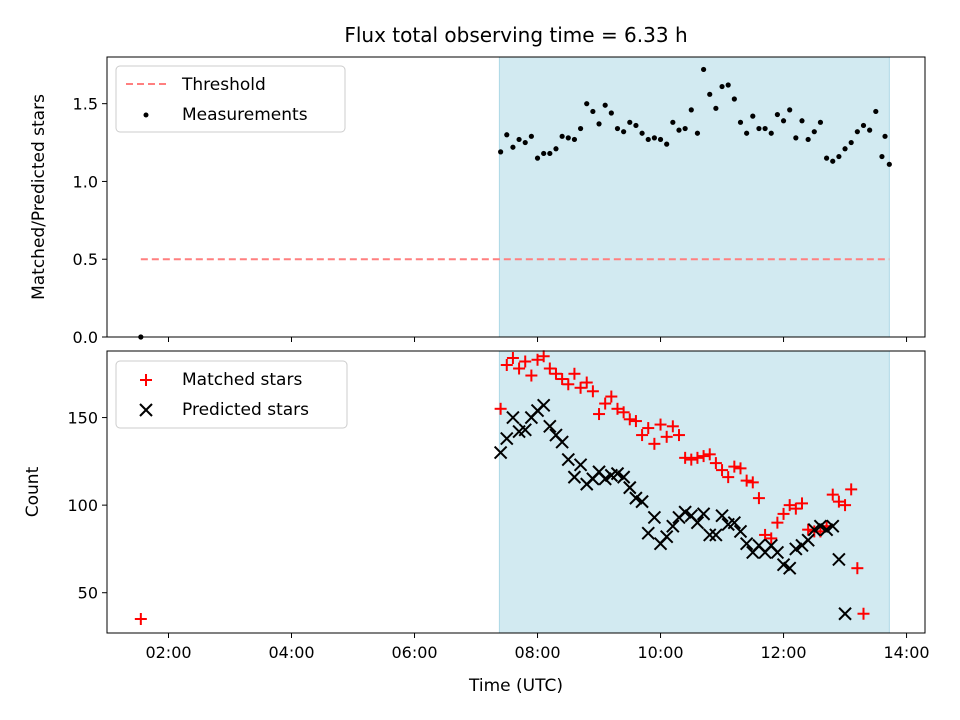 The image size is (960, 720). Describe the element at coordinates (231, 394) in the screenshot. I see `bottom-legend: Matched stars Predicted stars` at that location.